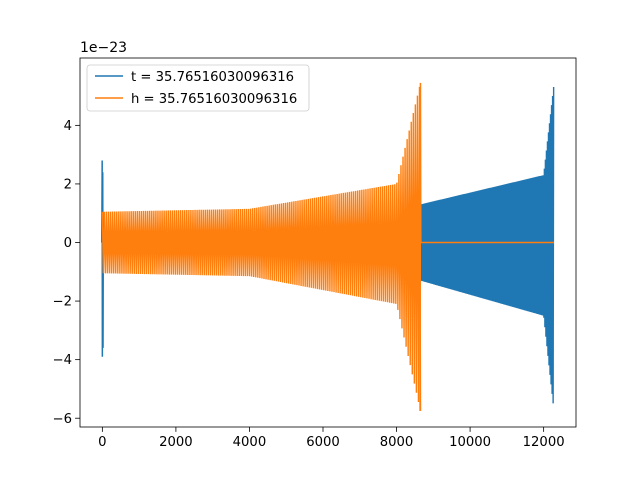  What do you see at coordinates (68, 126) in the screenshot?
I see `y-tick-label: 4` at bounding box center [68, 126].